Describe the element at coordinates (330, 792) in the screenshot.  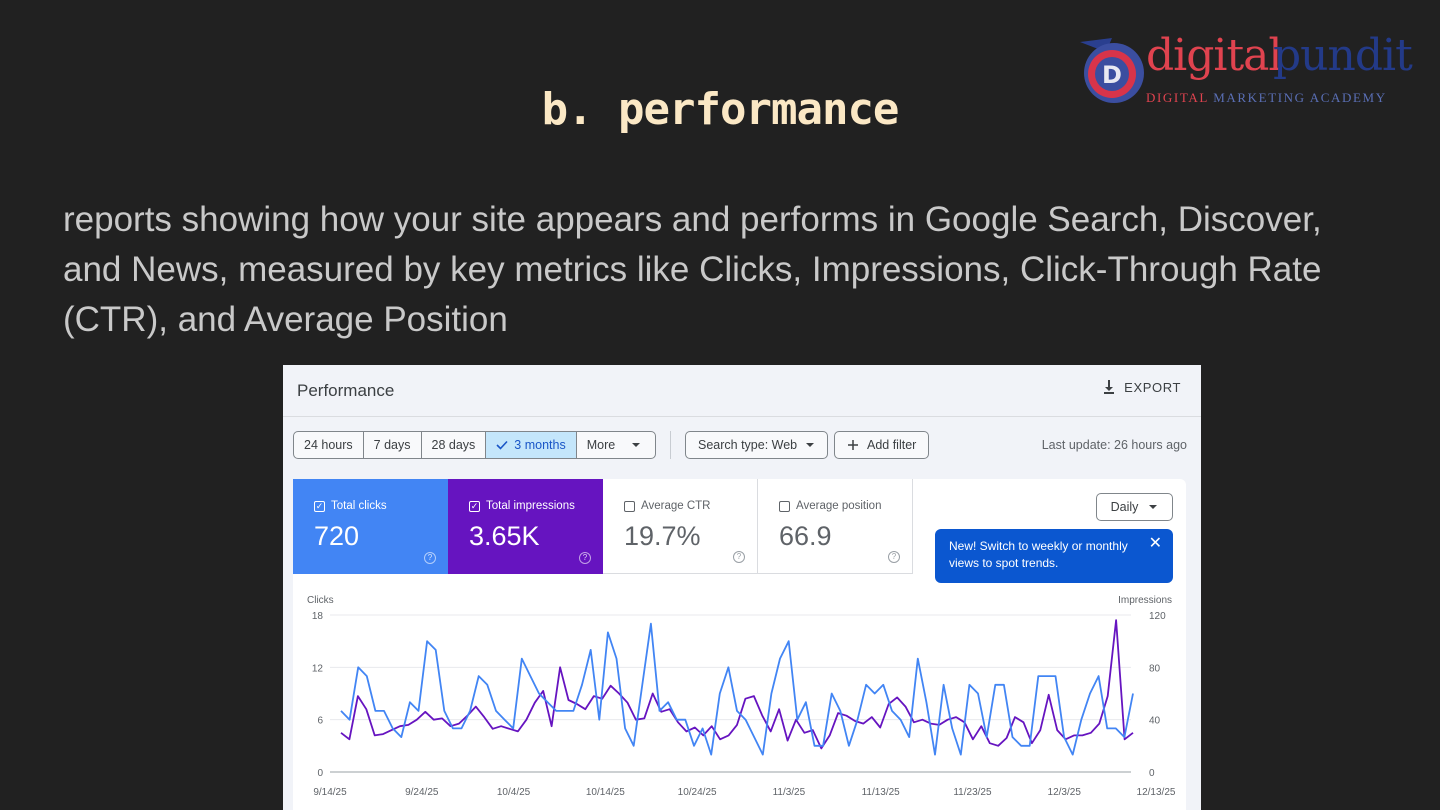
I see `x-tick-label: 9/14/25` at that location.